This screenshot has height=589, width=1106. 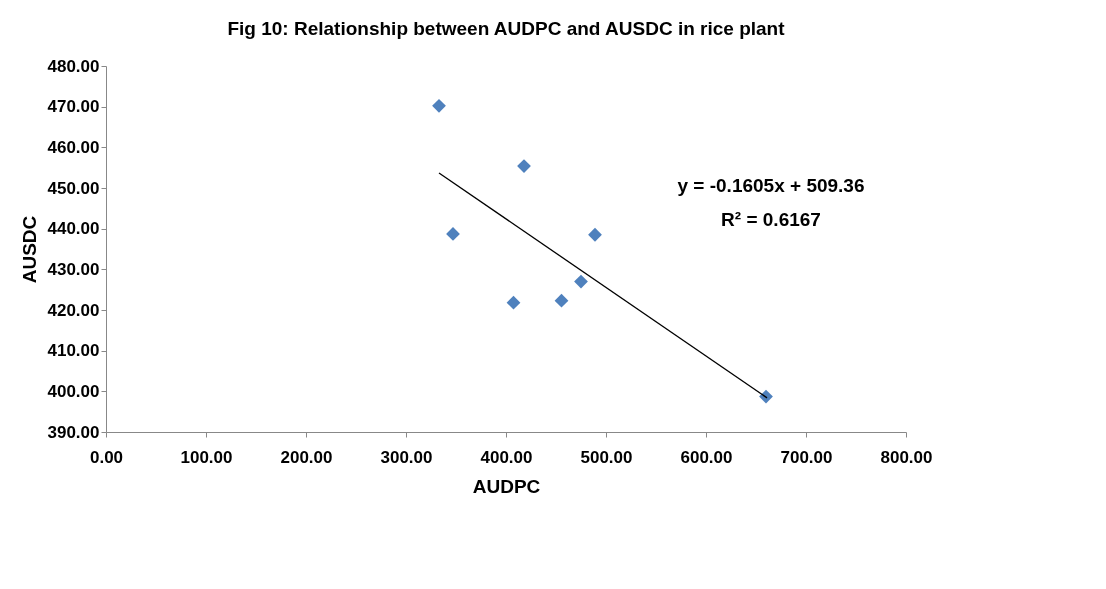 What do you see at coordinates (73, 188) in the screenshot?
I see `y-tick-label: 450.00` at bounding box center [73, 188].